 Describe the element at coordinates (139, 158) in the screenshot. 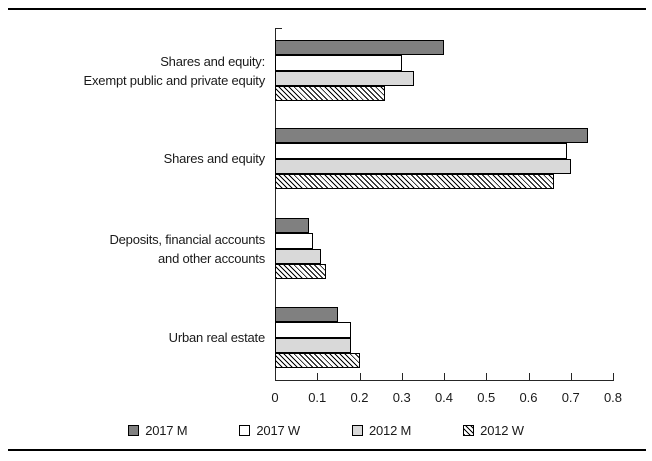

I see `category-label: Shares and equity` at that location.